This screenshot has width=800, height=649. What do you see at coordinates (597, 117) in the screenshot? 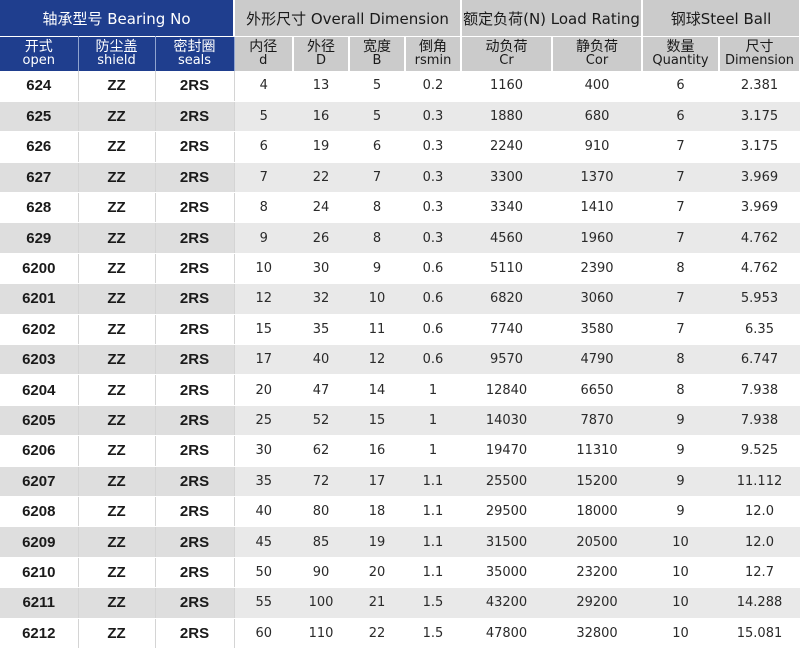
I see `cell-static-load: 680` at bounding box center [597, 117].